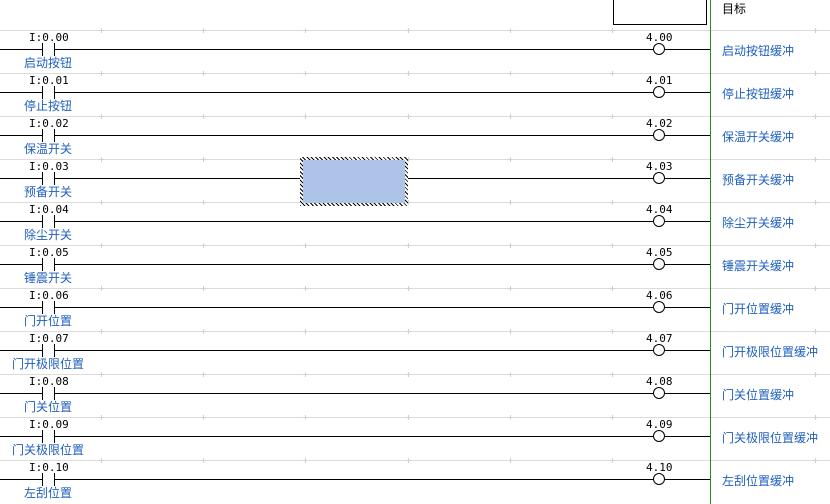  I want to click on rung: I:0.06 门开位置 4.06 门开位置缓冲, so click(415, 308).